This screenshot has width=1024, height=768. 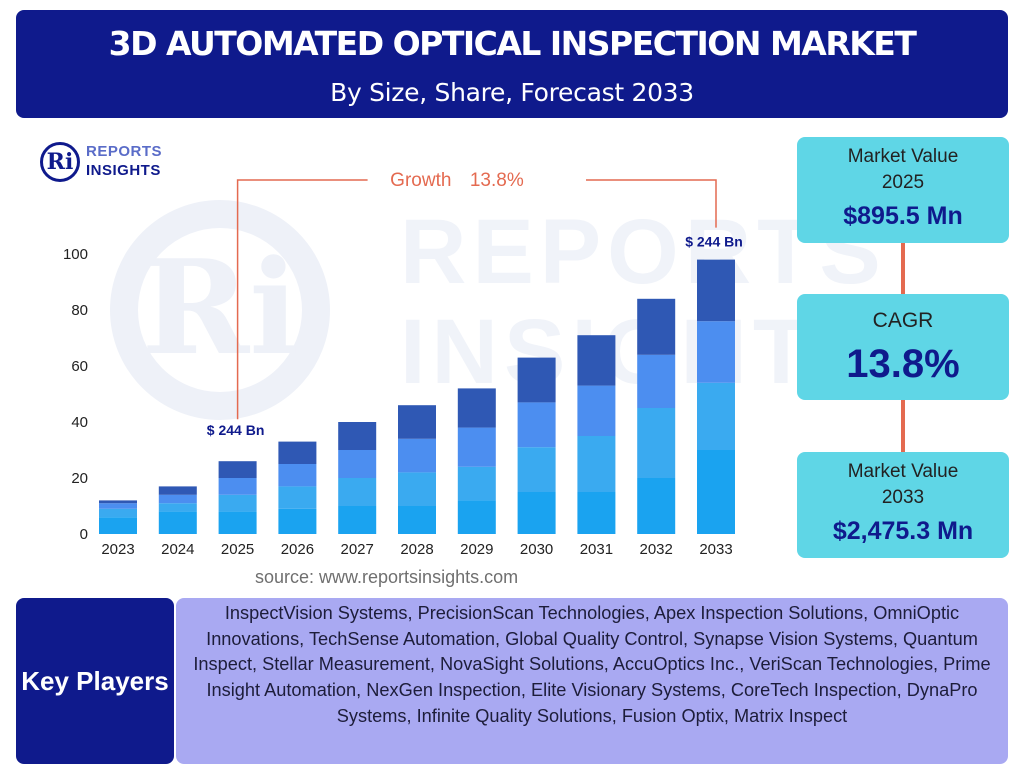 I want to click on market-value-2025: $895.5 Mn, so click(x=903, y=216).